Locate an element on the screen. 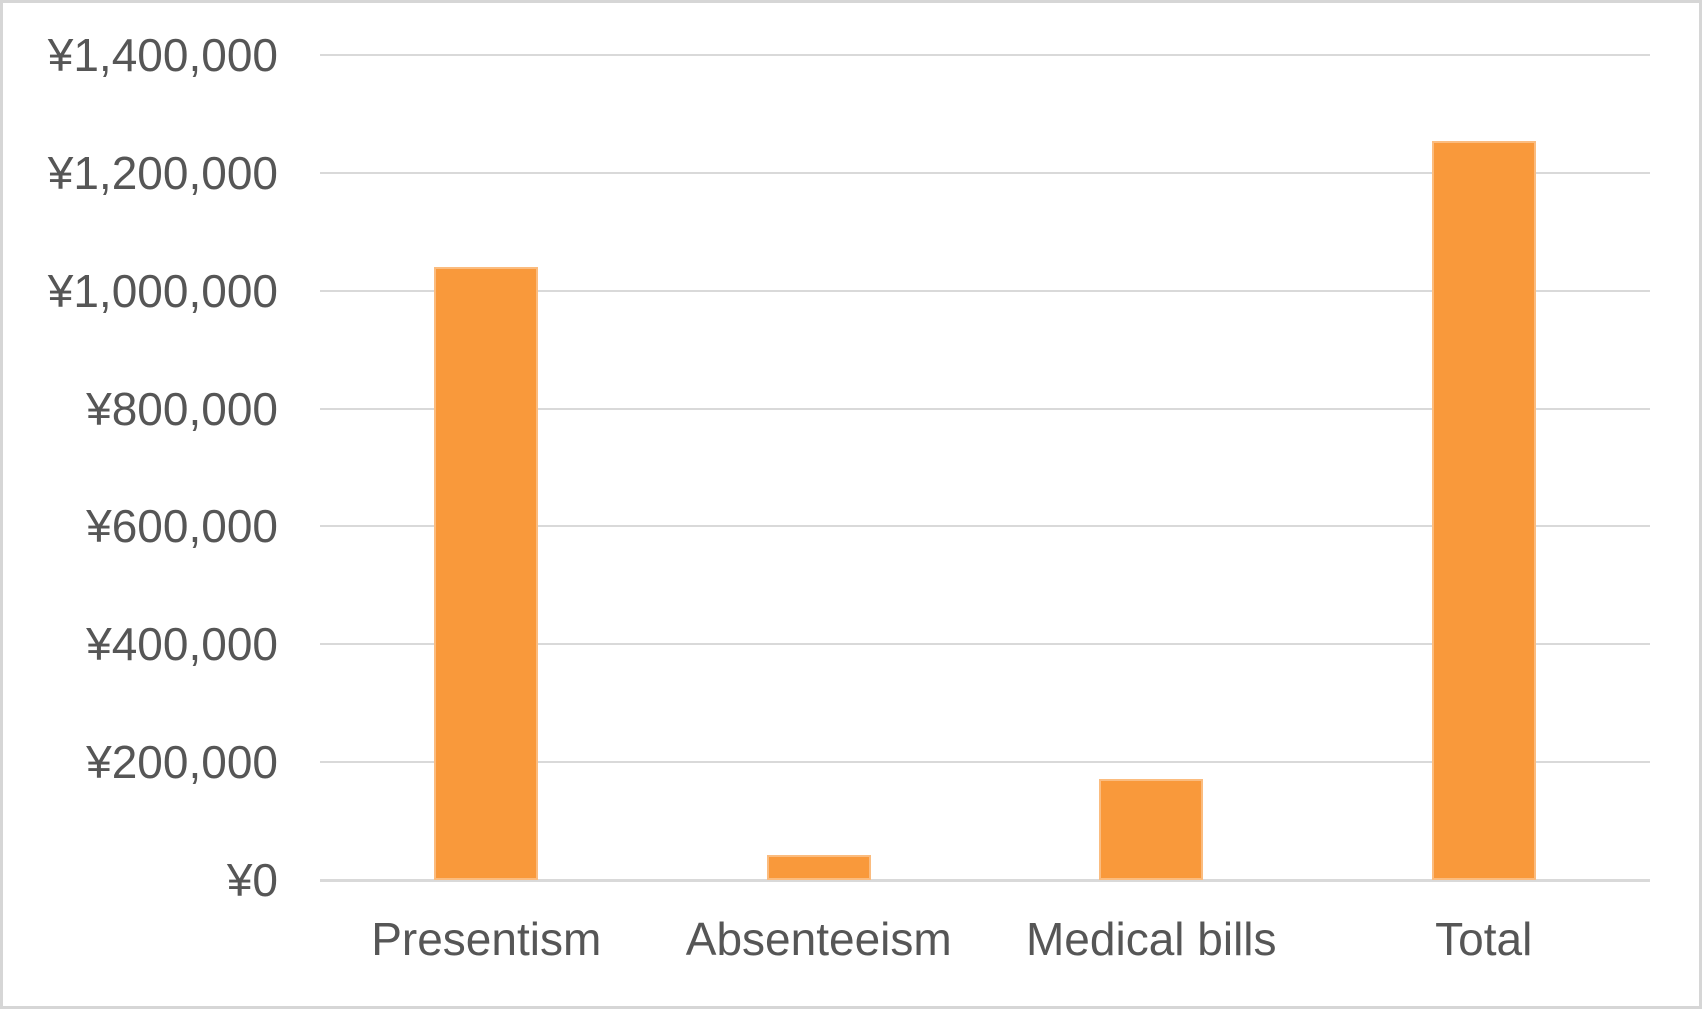 The height and width of the screenshot is (1009, 1702). y-tick-label: ¥400,000 is located at coordinates (182, 644).